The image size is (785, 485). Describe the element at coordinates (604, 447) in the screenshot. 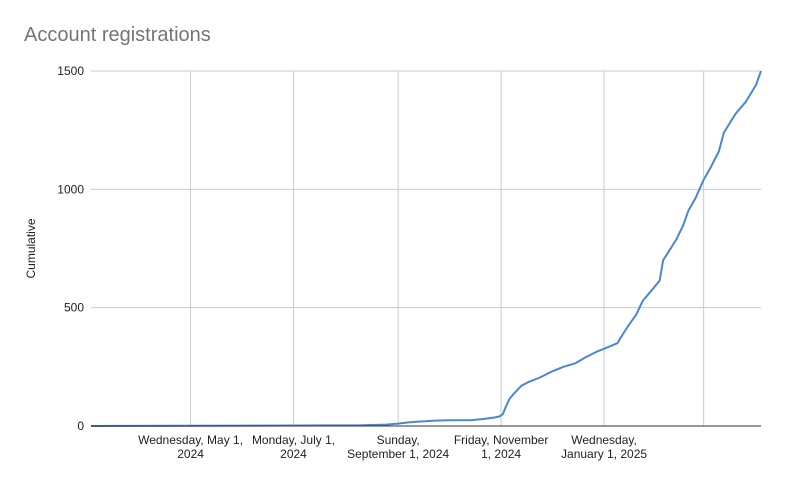

I see `x-tick-label: Wednesday, January 1, 2025` at that location.